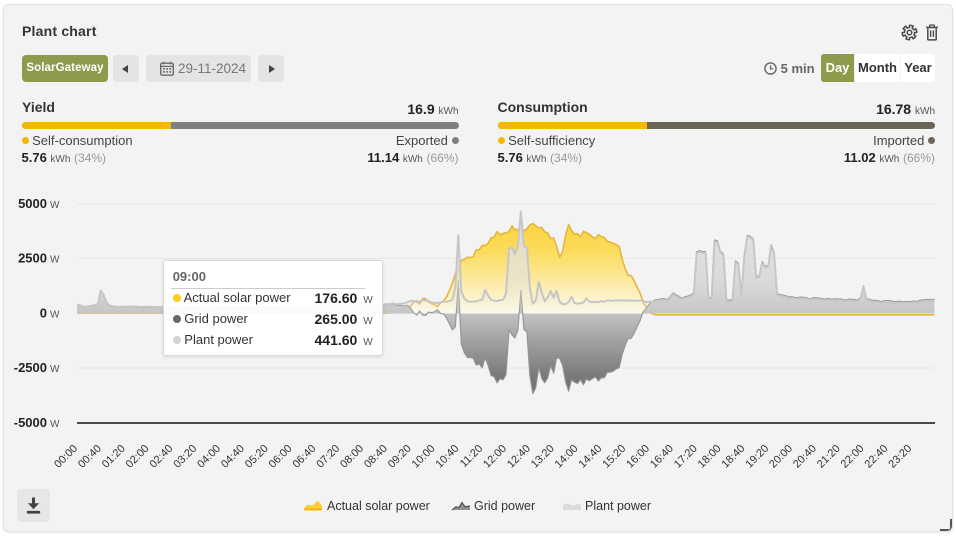 Image resolution: width=956 pixels, height=540 pixels. What do you see at coordinates (519, 457) in the screenshot?
I see `svg-text: 12:40` at bounding box center [519, 457].